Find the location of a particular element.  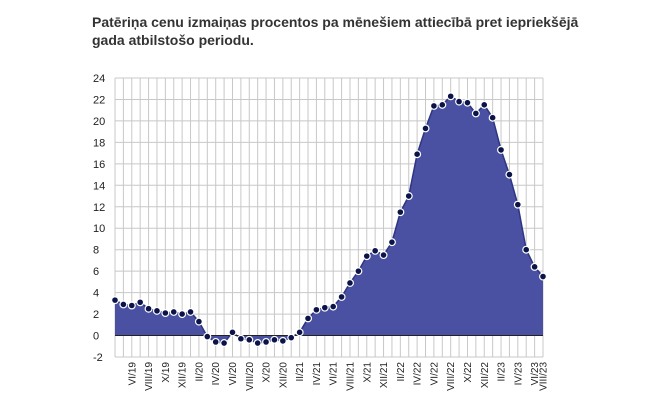

x-tick-label: XII/20 is located at coordinates (283, 375).